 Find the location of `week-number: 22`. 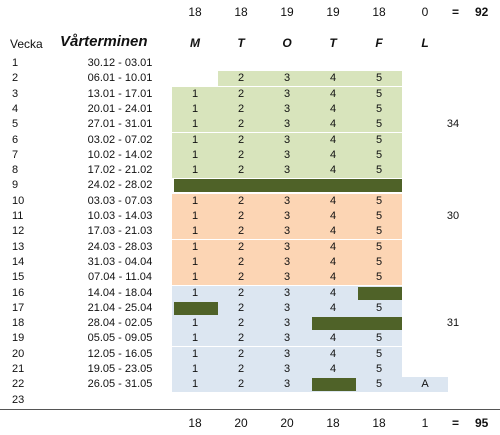

week-number: 22 is located at coordinates (18, 384).